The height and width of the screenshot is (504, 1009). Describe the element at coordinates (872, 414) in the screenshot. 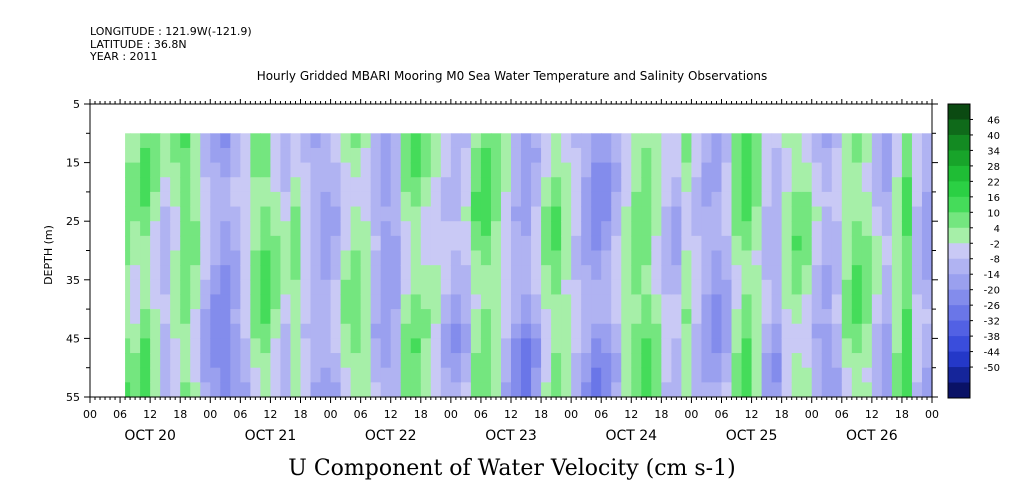

I see `x-tick-label: 12` at that location.